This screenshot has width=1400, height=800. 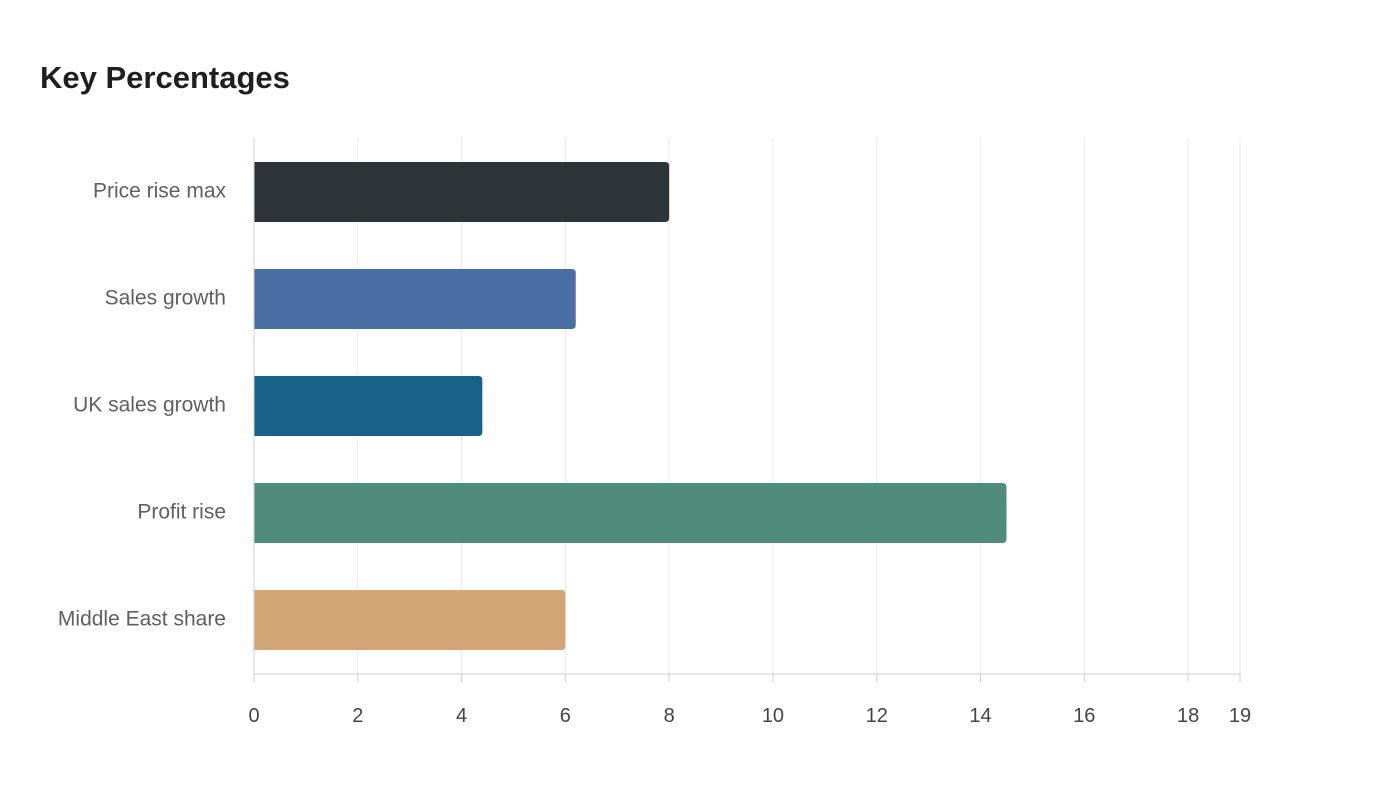 What do you see at coordinates (1084, 716) in the screenshot?
I see `x-tick-label-8: 16` at bounding box center [1084, 716].